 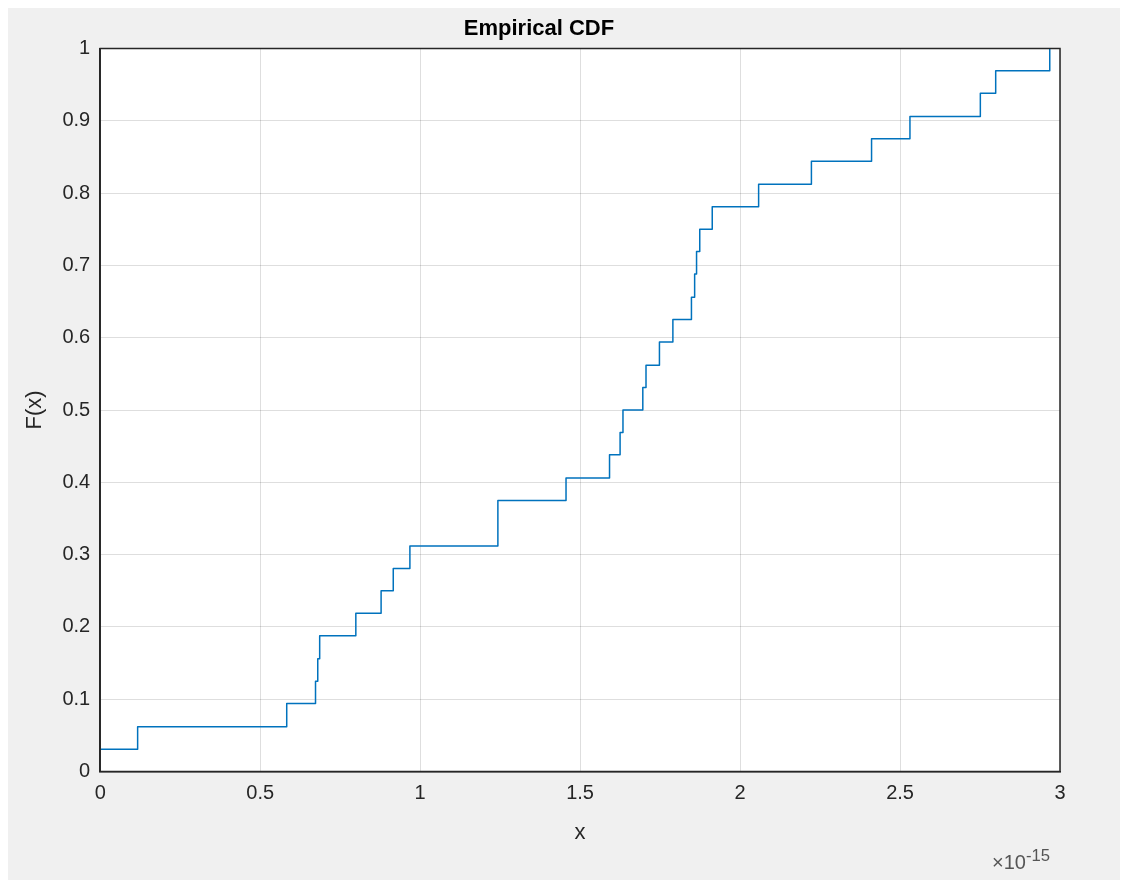 I want to click on x-tick-label: 1.5, so click(x=580, y=792).